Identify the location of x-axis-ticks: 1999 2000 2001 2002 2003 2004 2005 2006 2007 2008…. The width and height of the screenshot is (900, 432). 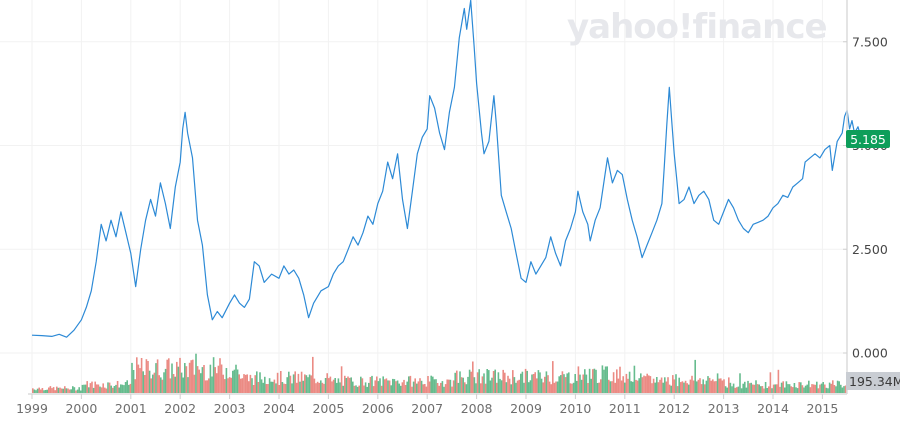
(427, 405).